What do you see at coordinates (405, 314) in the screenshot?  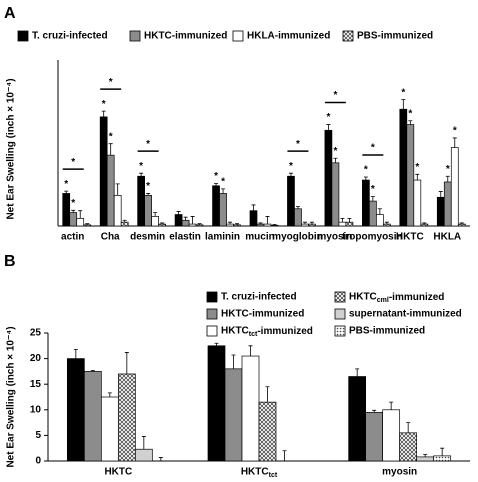 I see `legend-label: supernatant-immunized` at bounding box center [405, 314].